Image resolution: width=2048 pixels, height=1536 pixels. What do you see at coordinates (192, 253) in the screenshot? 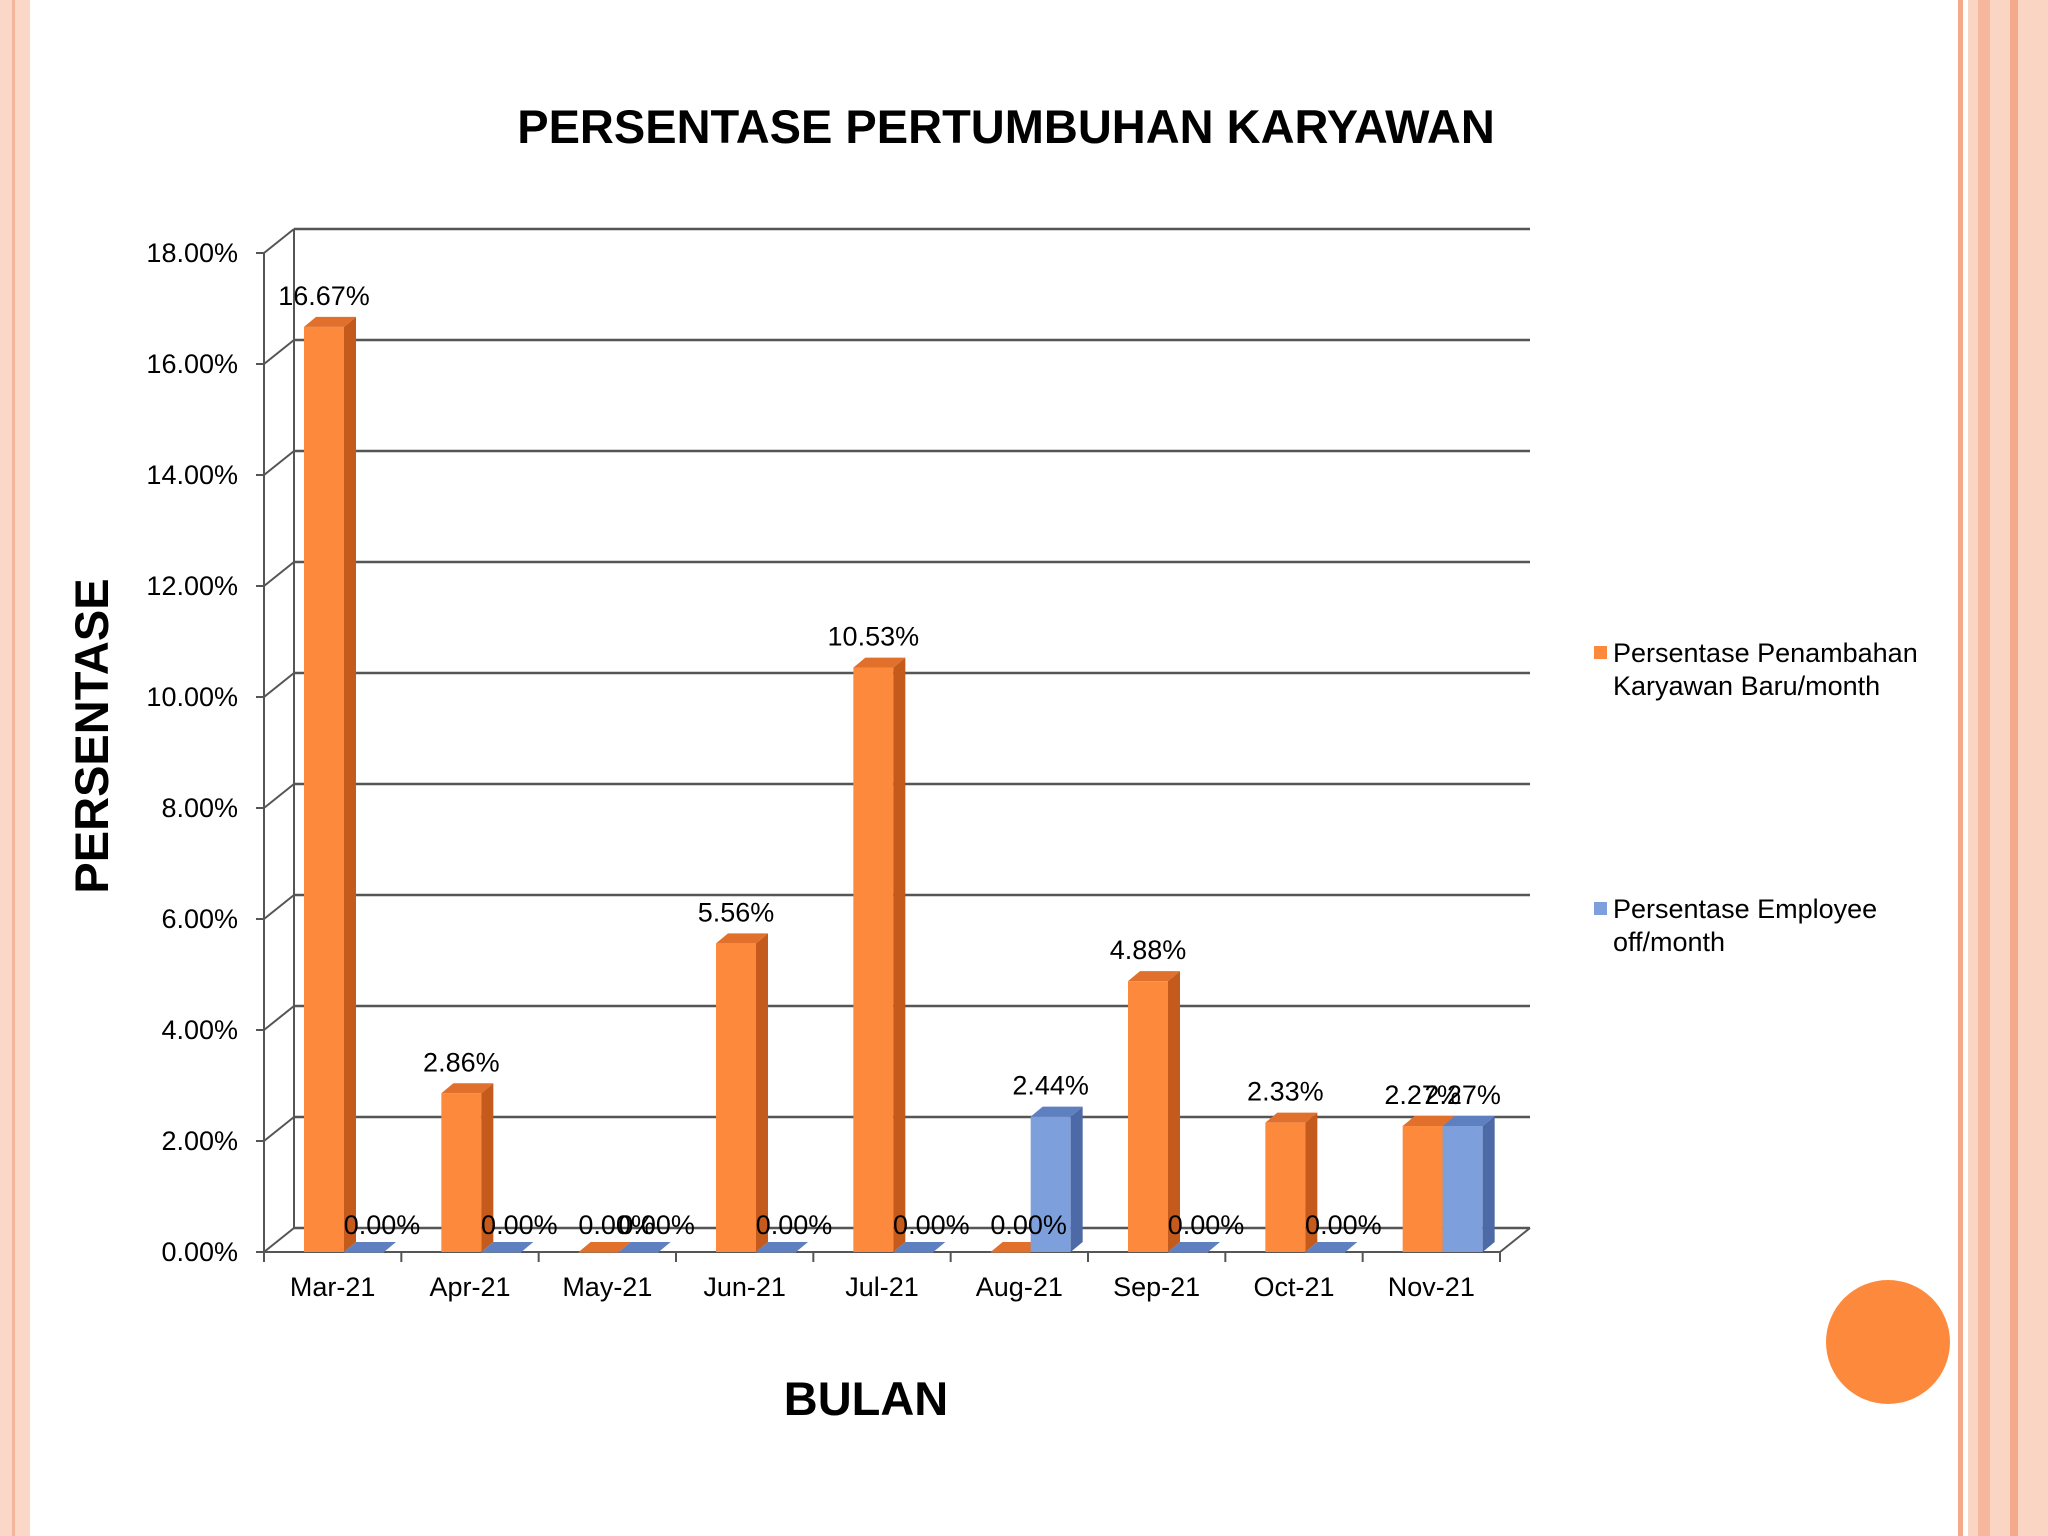
I see `y-tick-label: 18.00%` at bounding box center [192, 253].